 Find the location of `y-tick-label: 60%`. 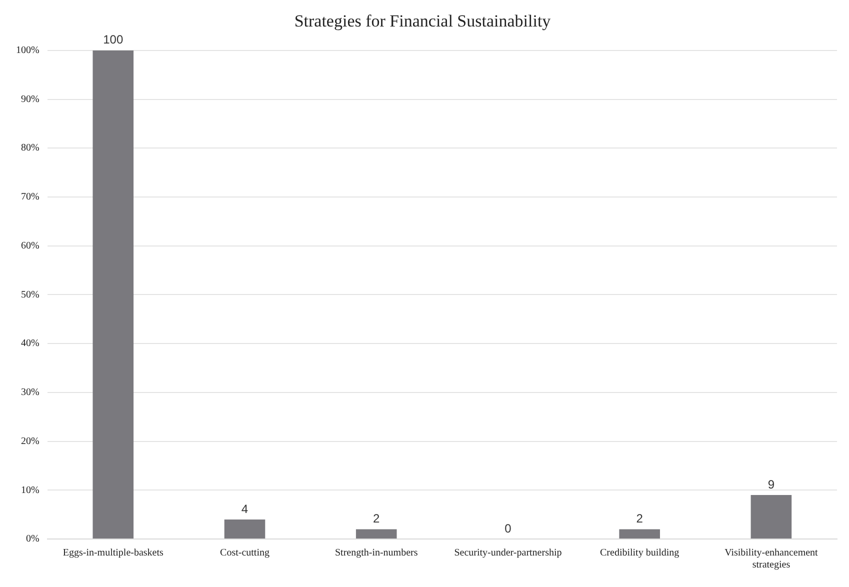

y-tick-label: 60% is located at coordinates (30, 246).